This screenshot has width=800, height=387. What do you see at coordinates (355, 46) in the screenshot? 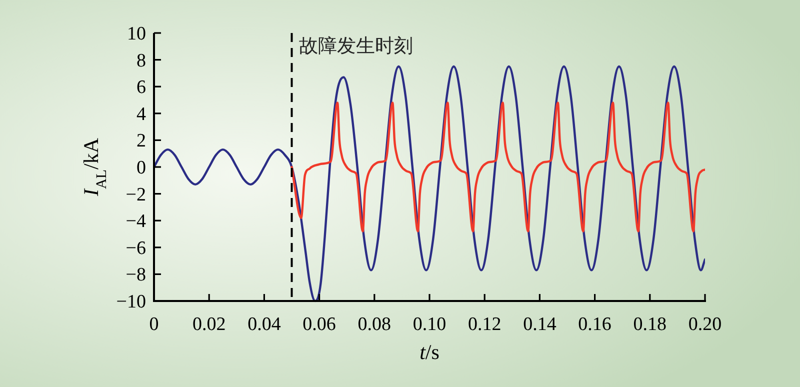
I see `ref-line-label: 故障发生时刻` at bounding box center [355, 46].